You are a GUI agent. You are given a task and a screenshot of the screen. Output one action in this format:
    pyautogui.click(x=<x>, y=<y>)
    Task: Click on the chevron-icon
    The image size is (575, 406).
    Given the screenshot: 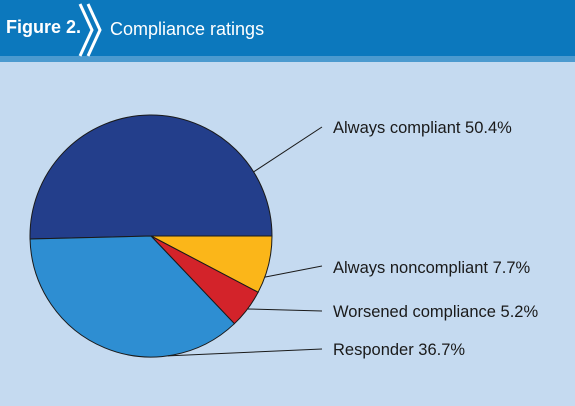 What is the action you would take?
    pyautogui.click(x=90, y=30)
    